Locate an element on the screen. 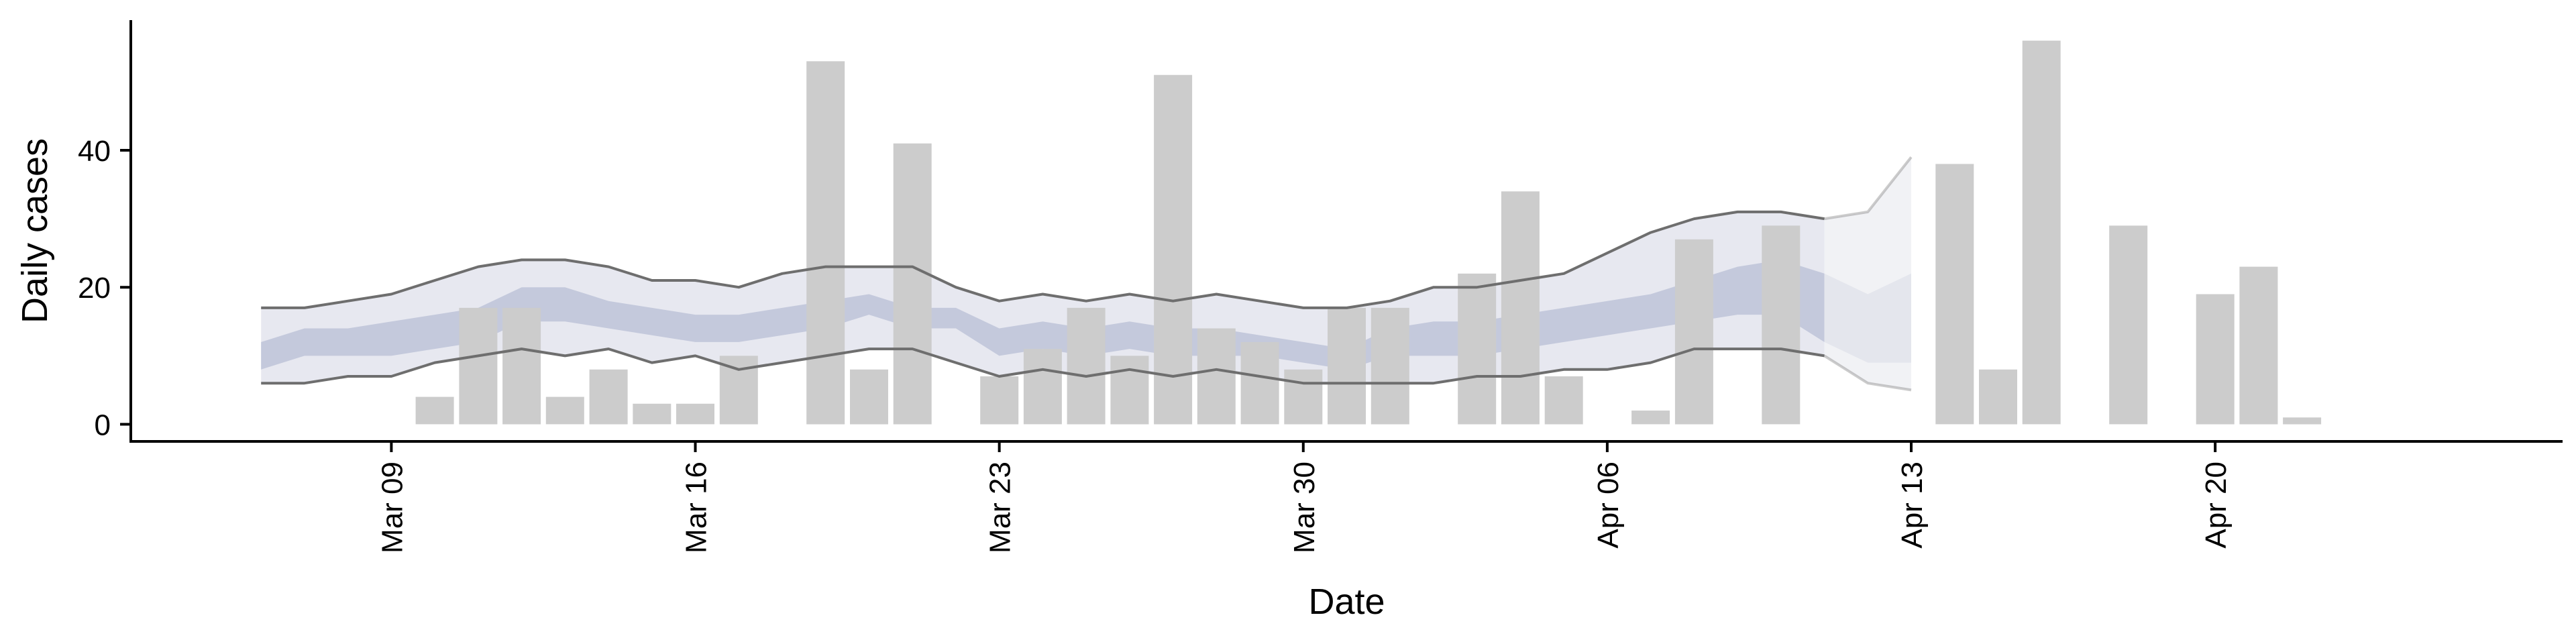 This screenshot has width=2576, height=644. estimate-50-band is located at coordinates (1086, 315).